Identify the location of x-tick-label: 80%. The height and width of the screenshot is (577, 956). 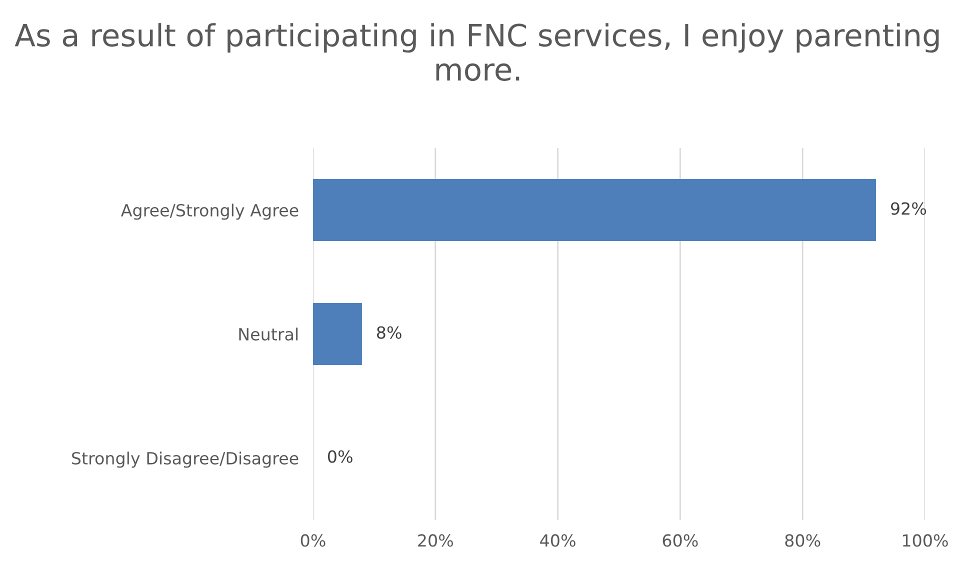
(802, 540).